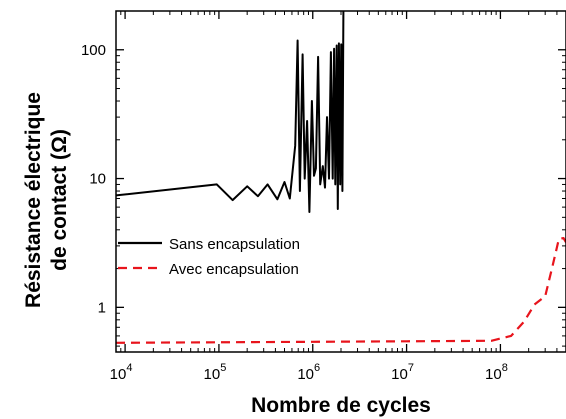 Image resolution: width=566 pixels, height=419 pixels. Describe the element at coordinates (46, 200) in the screenshot. I see `y-axis-title: Résistance électrique de contact (Ω)` at that location.